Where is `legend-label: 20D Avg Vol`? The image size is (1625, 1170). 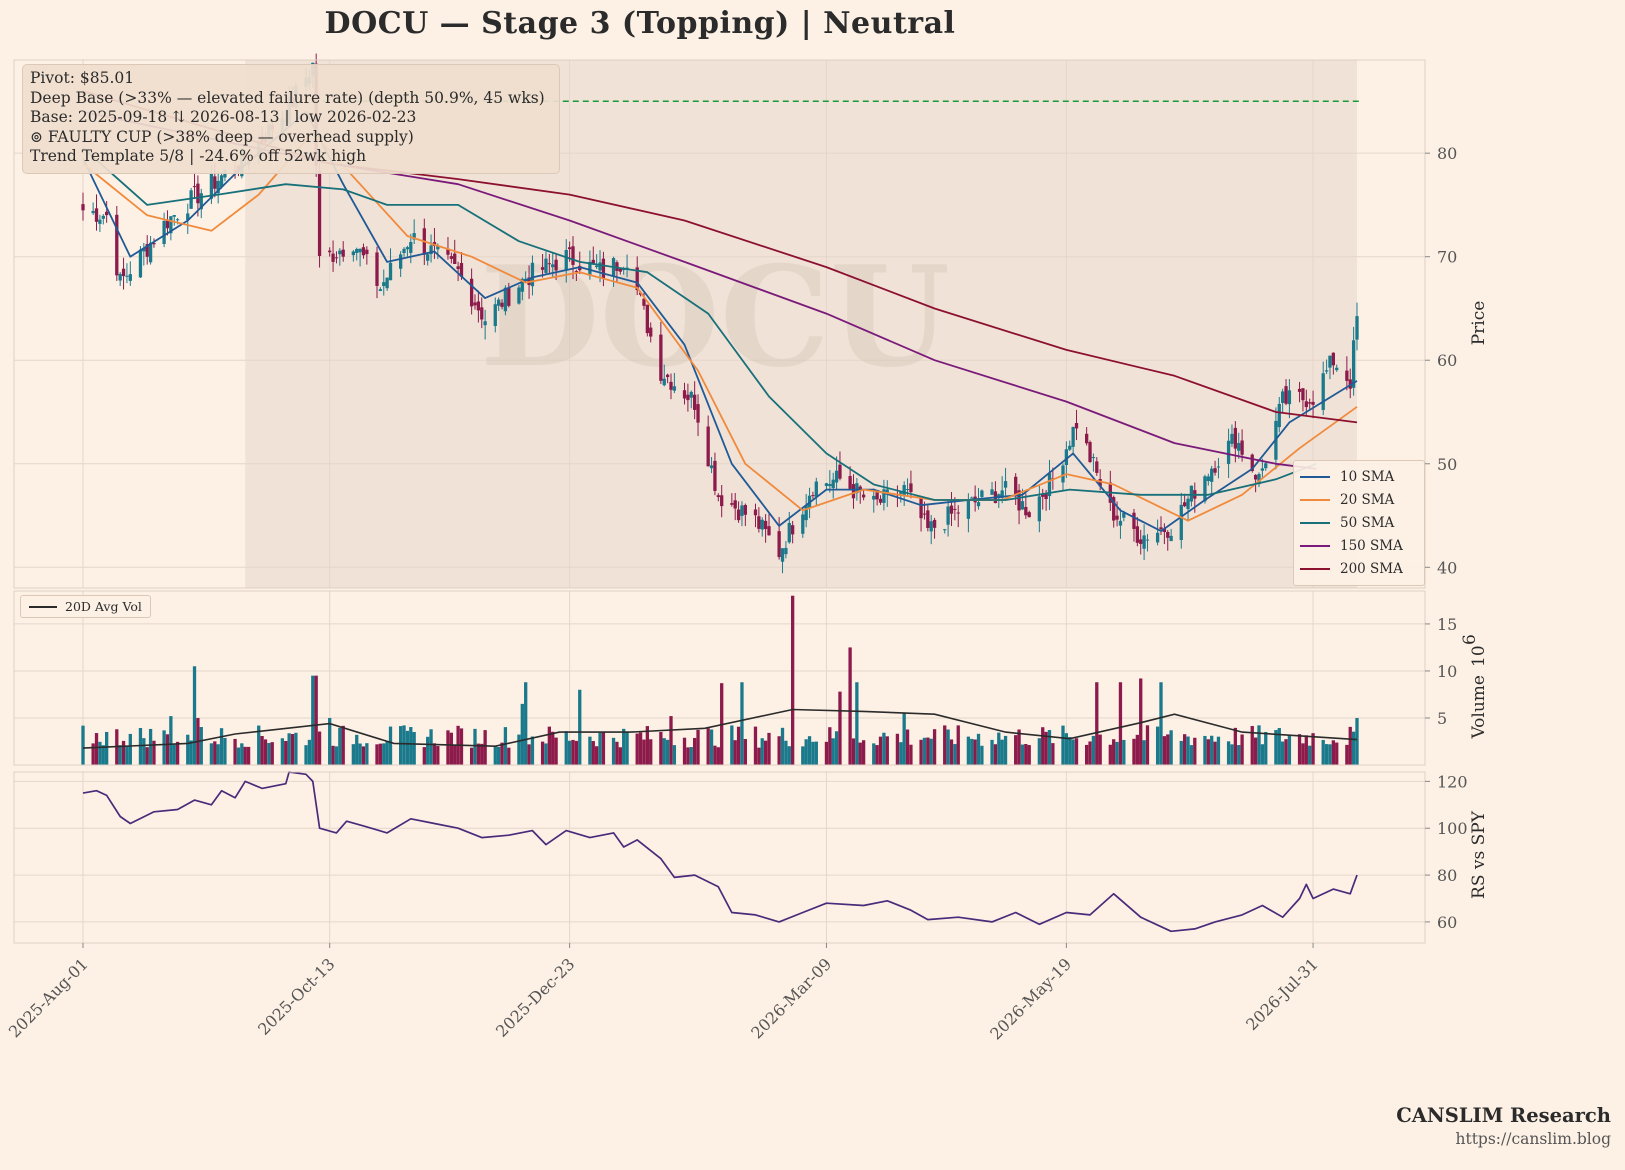
legend-label: 20D Avg Vol is located at coordinates (103, 606).